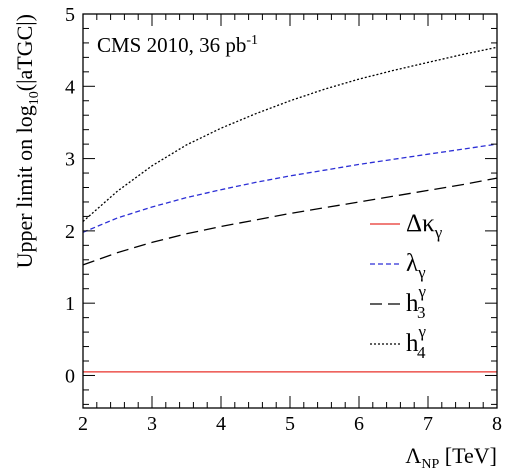 This screenshot has height=473, width=510. What do you see at coordinates (420, 223) in the screenshot?
I see `legend-label-main: Δκ` at bounding box center [420, 223].